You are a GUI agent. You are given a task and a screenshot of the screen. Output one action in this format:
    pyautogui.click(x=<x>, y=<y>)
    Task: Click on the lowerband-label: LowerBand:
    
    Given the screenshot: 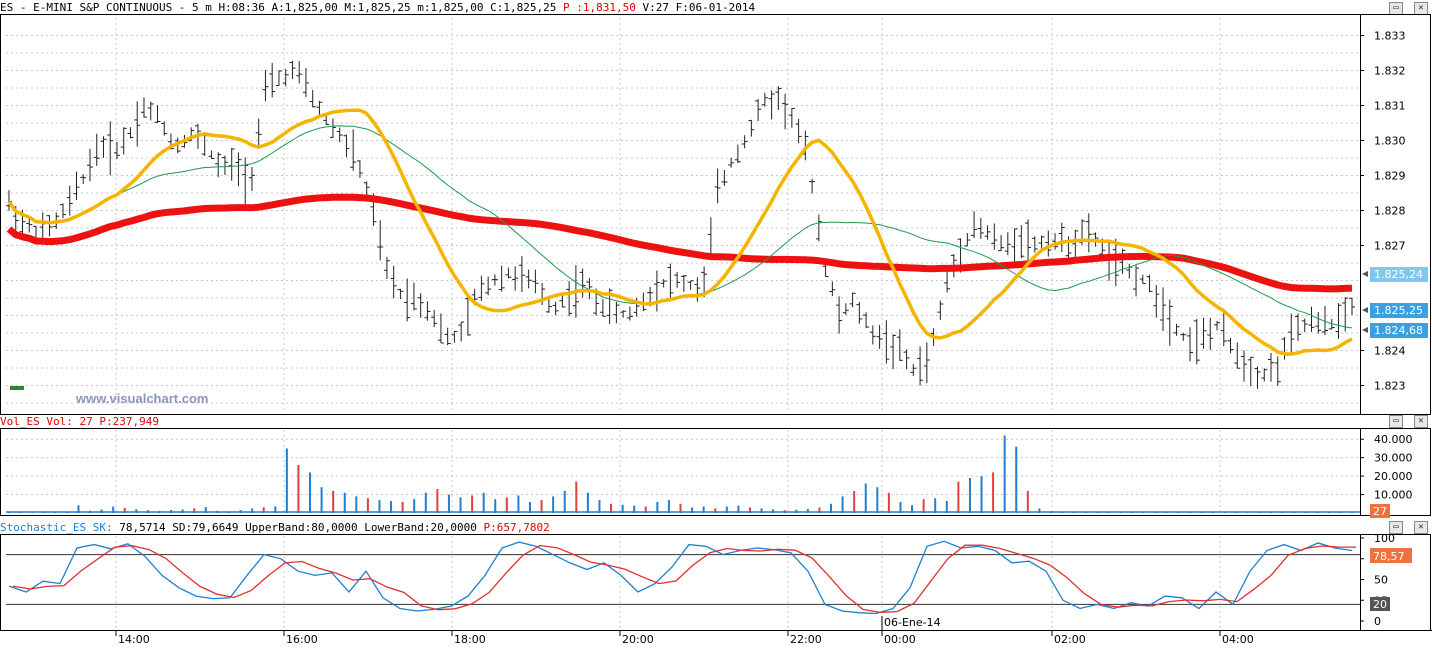 What is the action you would take?
    pyautogui.click(x=397, y=527)
    